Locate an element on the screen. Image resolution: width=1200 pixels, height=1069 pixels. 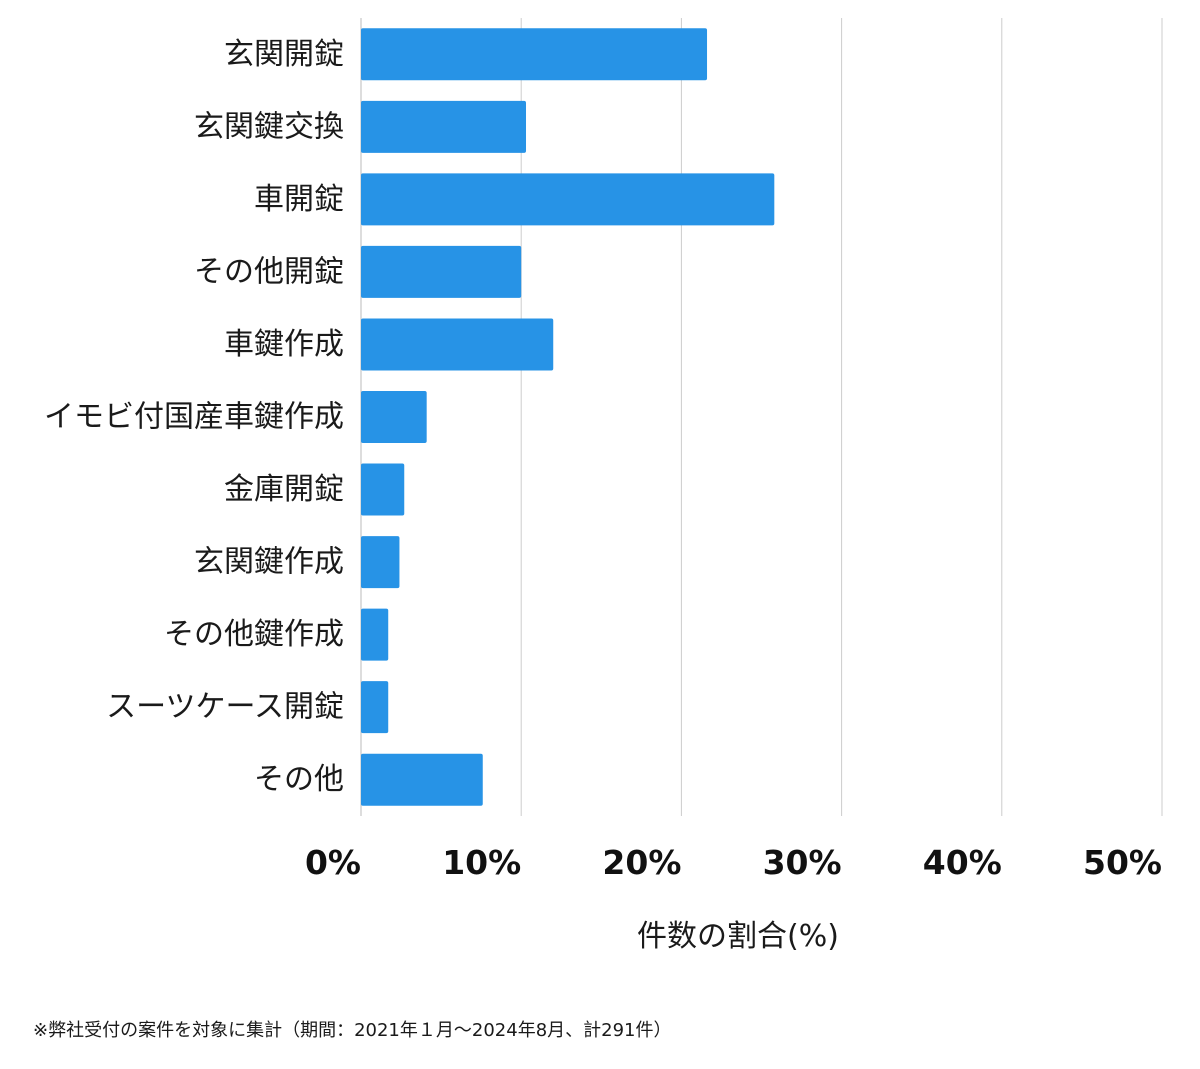
x-tick-label: 50% is located at coordinates (1122, 862).